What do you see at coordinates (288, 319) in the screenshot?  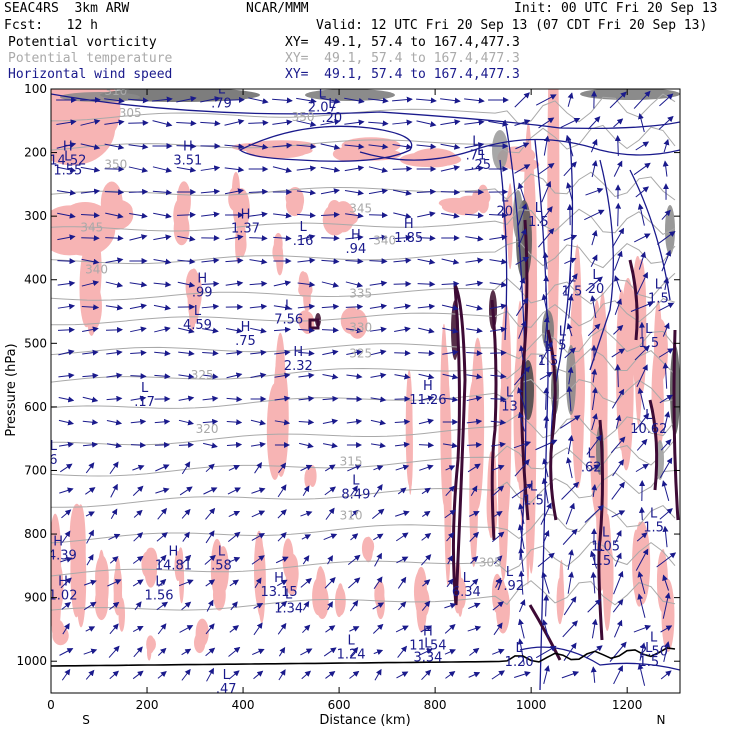 I see `extremum-value-9: 7.56` at bounding box center [288, 319].